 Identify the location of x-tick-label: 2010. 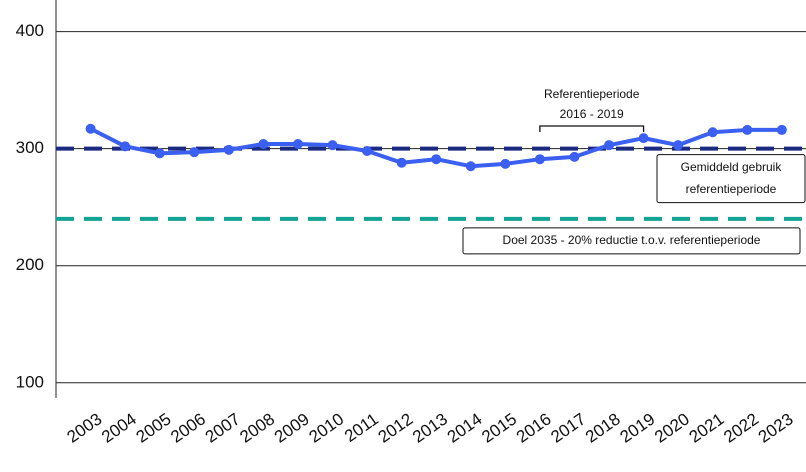
(326, 427).